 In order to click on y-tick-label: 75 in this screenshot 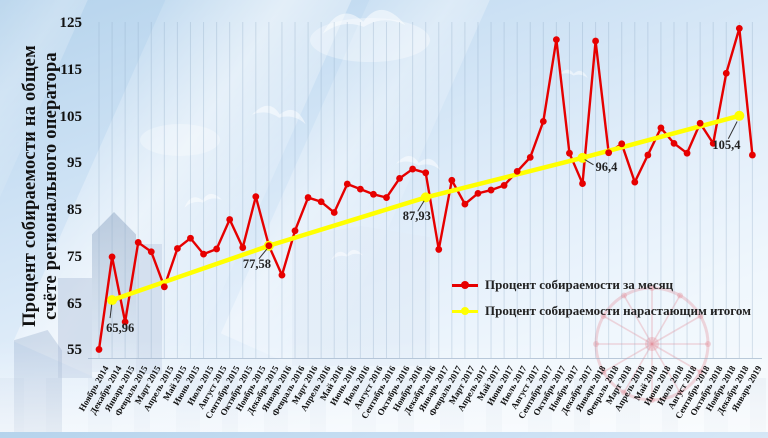, I will do `click(74, 256)`.